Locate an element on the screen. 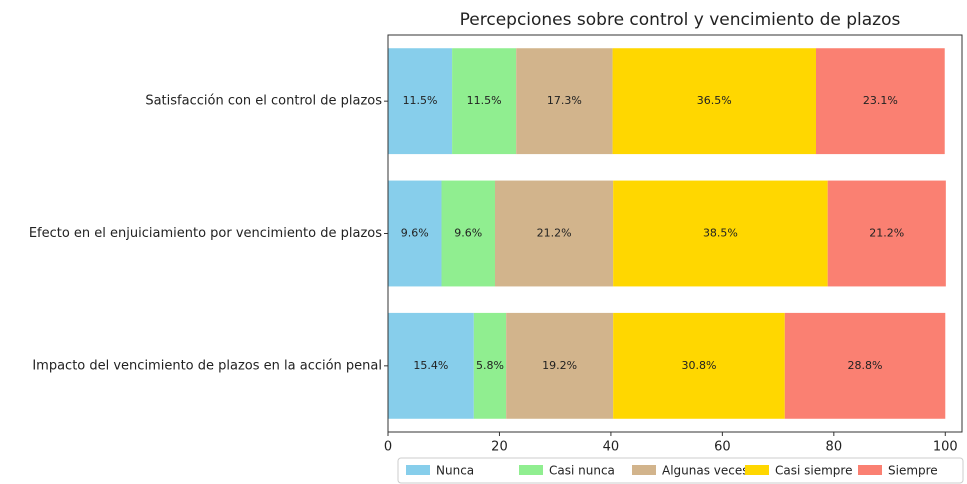 The height and width of the screenshot is (484, 967). data-label: 36.5% is located at coordinates (714, 100).